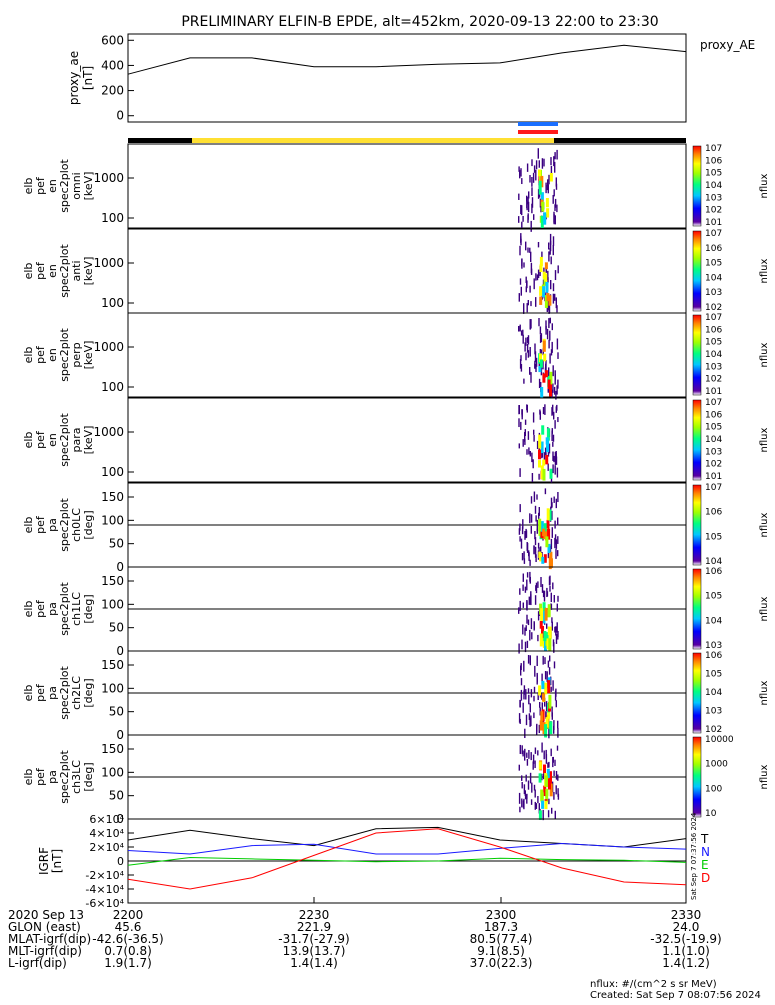  Describe the element at coordinates (108, 263) in the screenshot. I see `spectrogram-tick-label: 1000` at that location.